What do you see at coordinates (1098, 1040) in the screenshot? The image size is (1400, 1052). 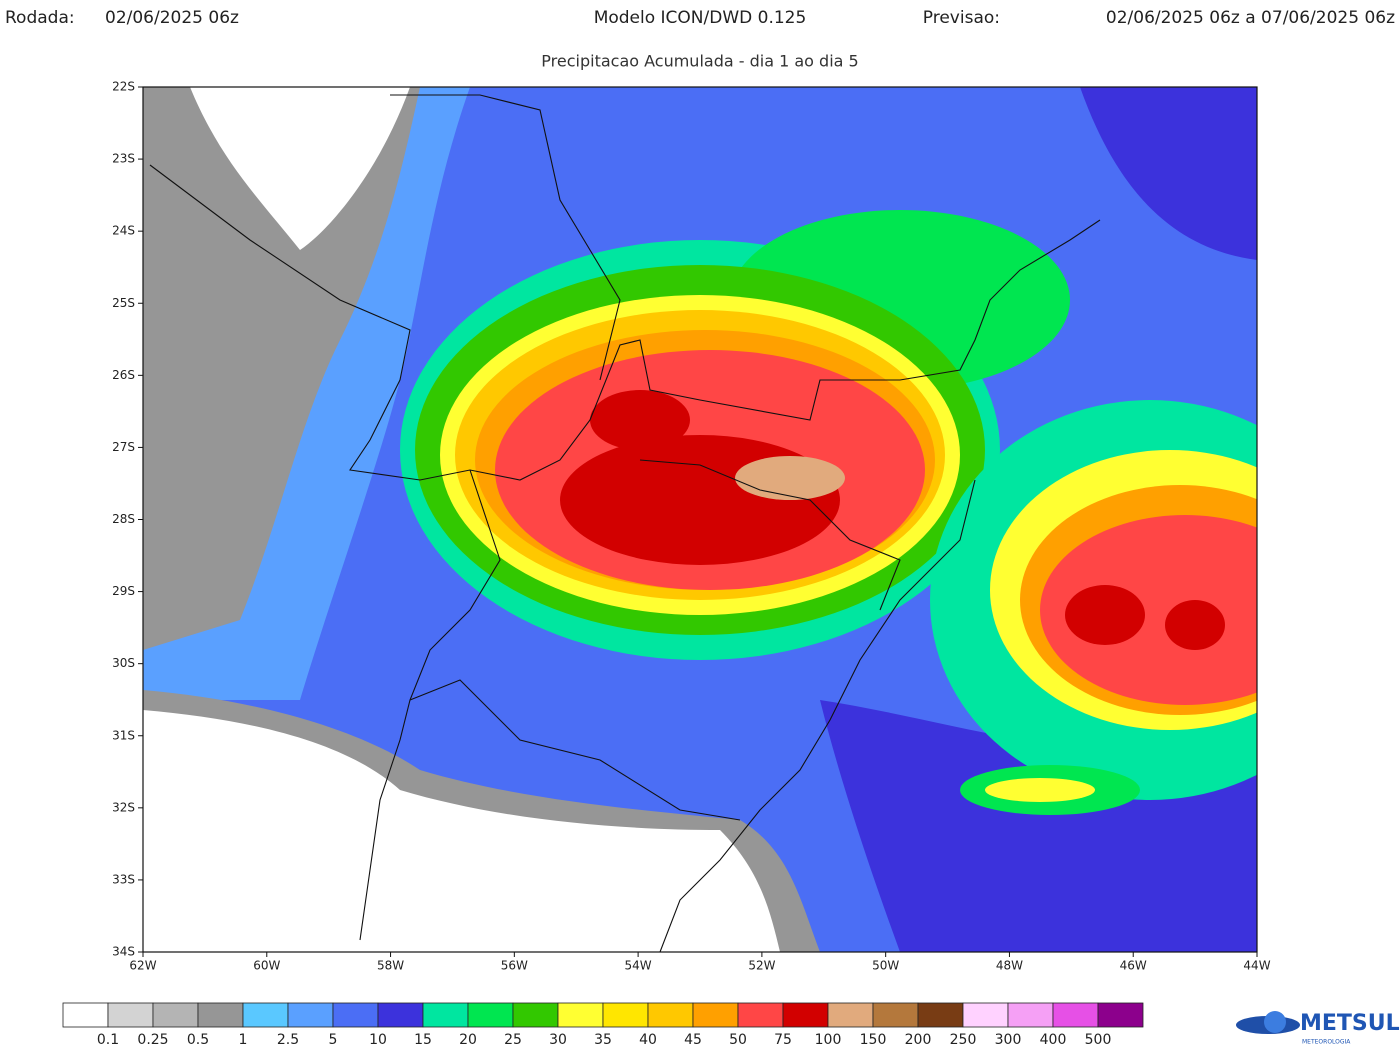 I see `colorbar-label: 500` at bounding box center [1098, 1040].